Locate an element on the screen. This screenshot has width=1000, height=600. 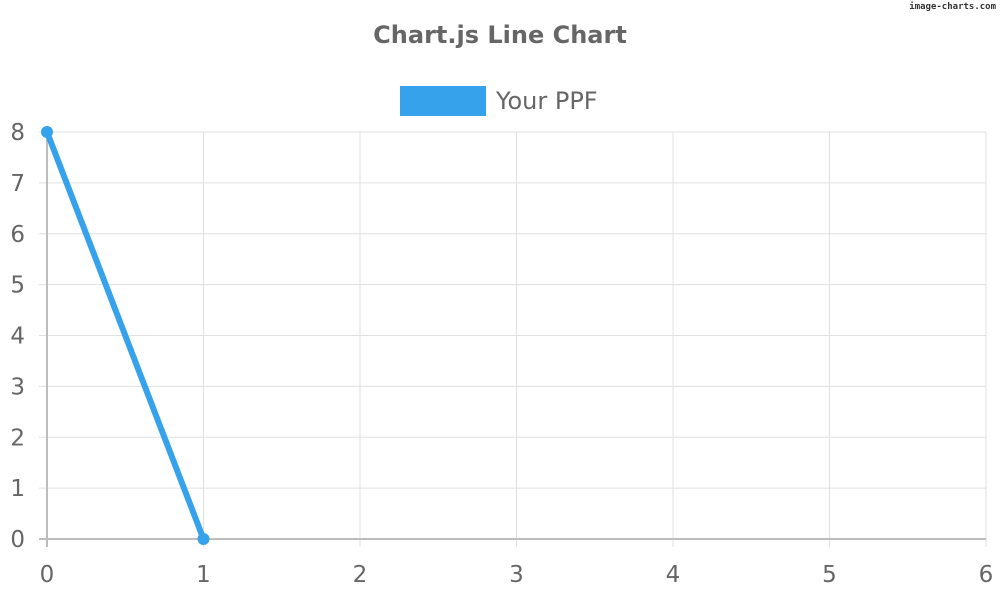
y-tick-label: 4 is located at coordinates (17, 337).